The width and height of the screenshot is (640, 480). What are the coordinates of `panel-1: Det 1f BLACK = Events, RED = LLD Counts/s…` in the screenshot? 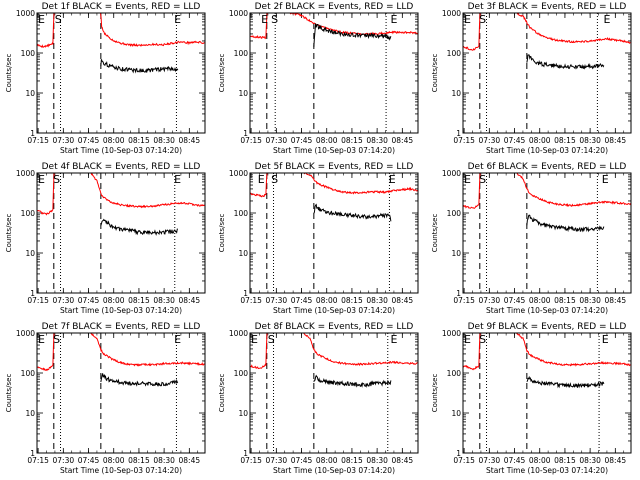 It's located at (105, 78).